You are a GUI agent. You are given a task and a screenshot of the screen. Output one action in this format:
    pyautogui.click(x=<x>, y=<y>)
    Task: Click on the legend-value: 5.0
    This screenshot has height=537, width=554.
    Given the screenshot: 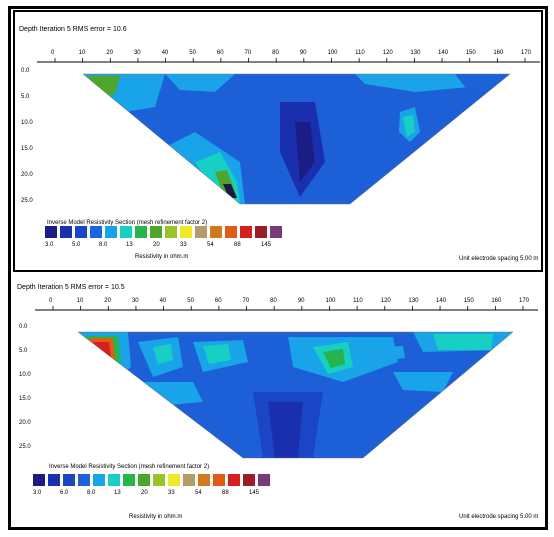 What is the action you would take?
    pyautogui.click(x=76, y=245)
    